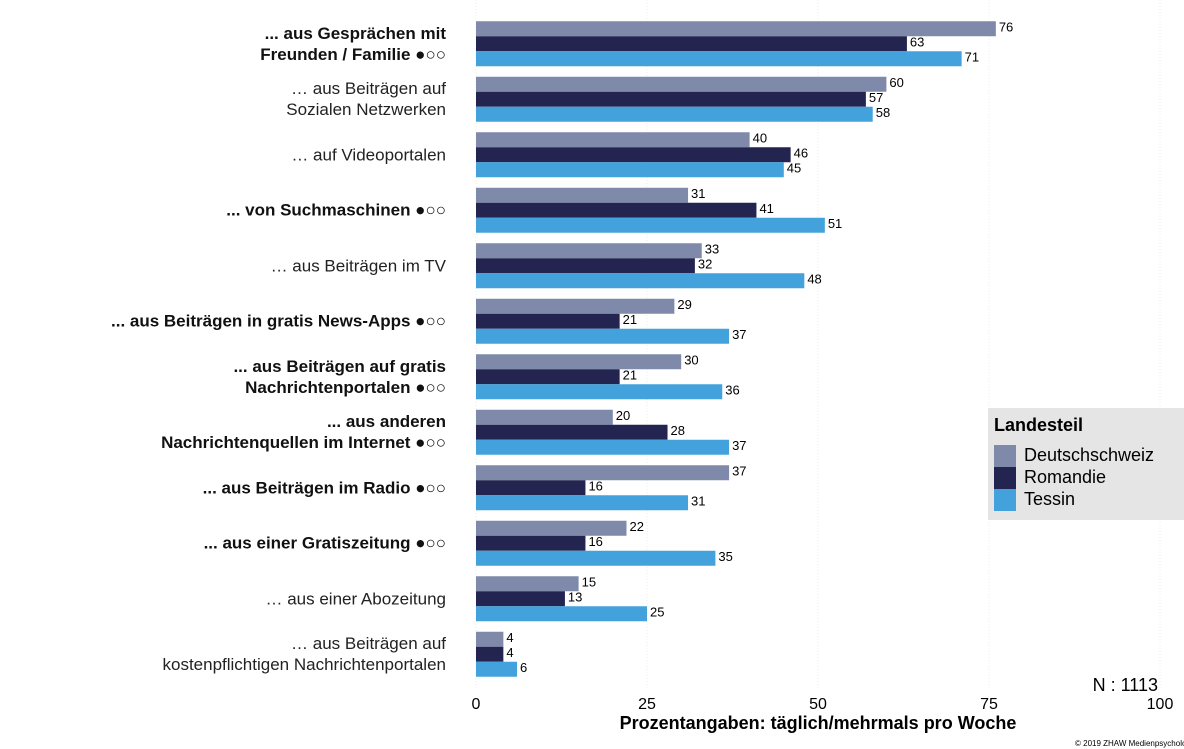 The width and height of the screenshot is (1184, 749). I want to click on y-tick-label: … aus Beiträgen auf Sozialen Netzwerken, so click(366, 99).